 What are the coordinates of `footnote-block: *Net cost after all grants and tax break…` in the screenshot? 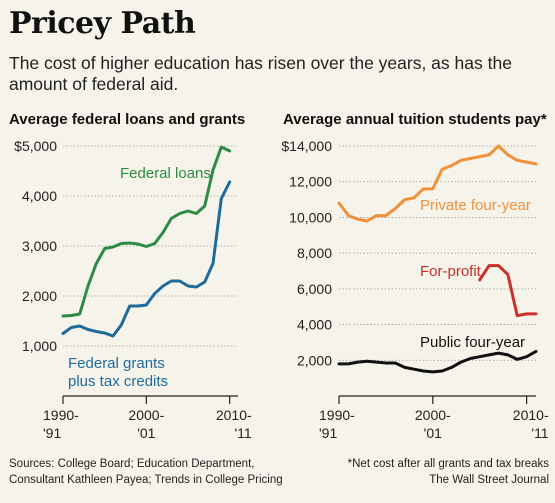 It's located at (419, 472).